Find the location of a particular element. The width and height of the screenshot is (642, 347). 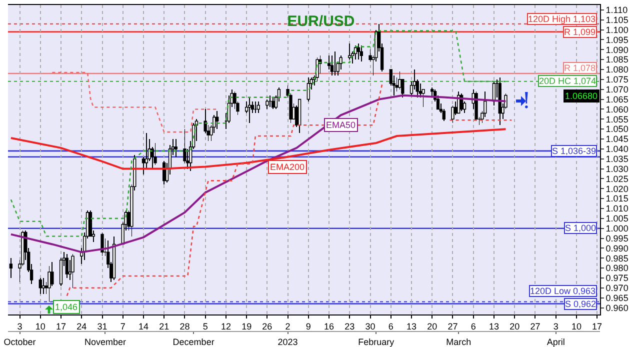

text: EUR/USD is located at coordinates (321, 21).